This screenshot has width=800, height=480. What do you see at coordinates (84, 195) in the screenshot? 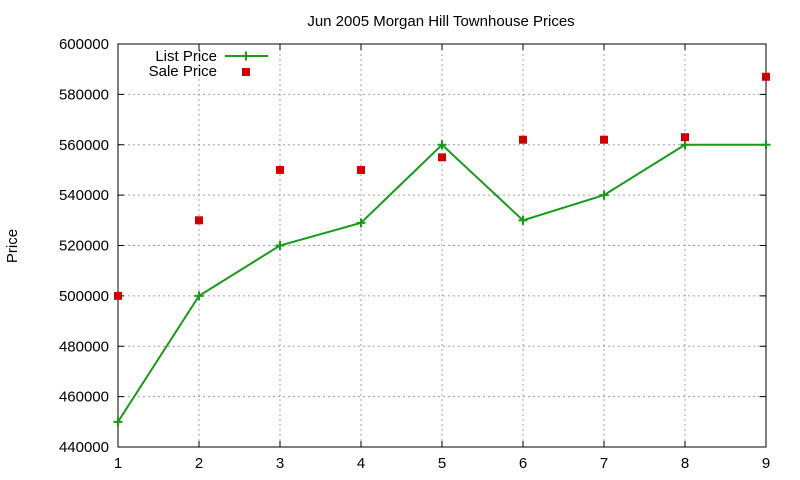
I see `y-tick-label: 540000` at bounding box center [84, 195].